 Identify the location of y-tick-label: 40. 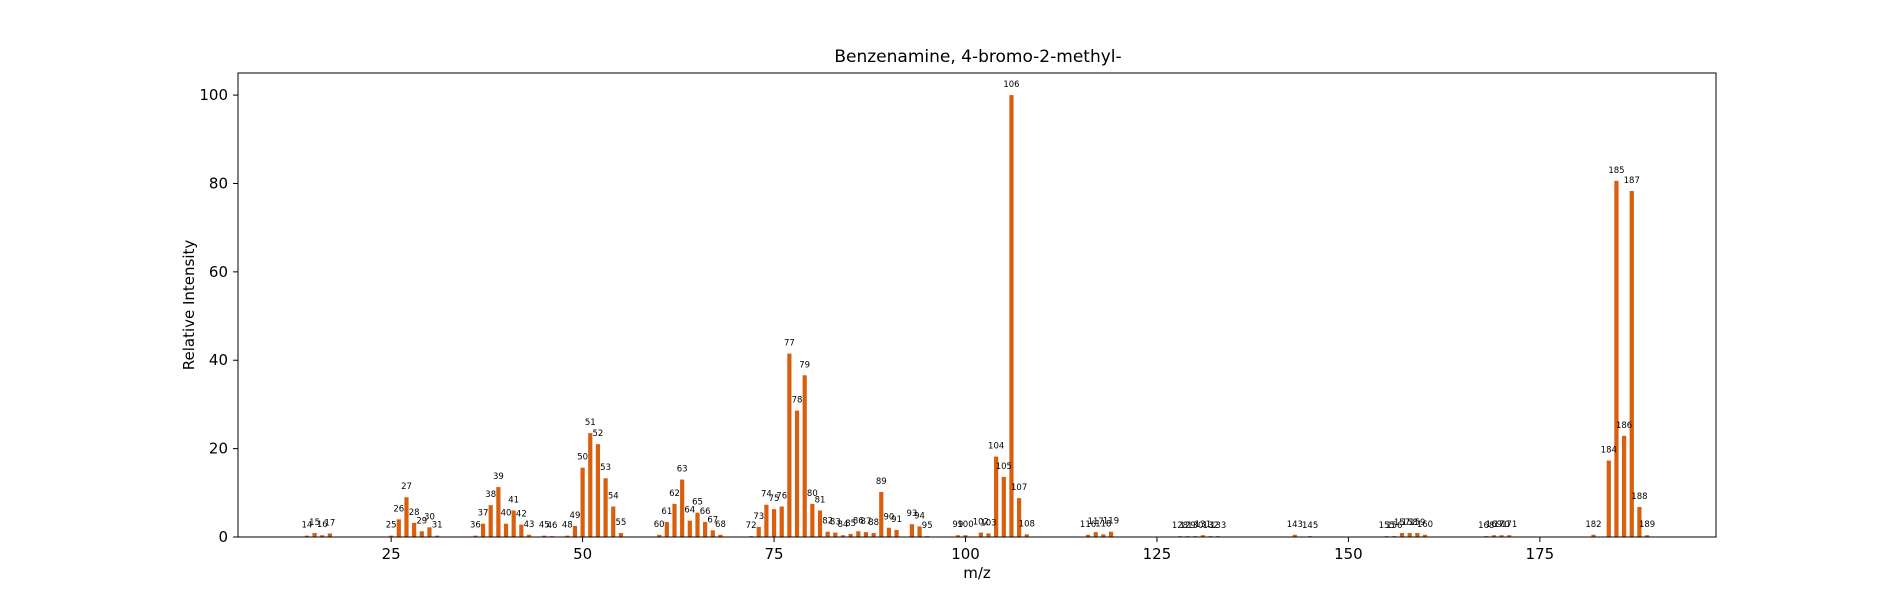
(218, 360).